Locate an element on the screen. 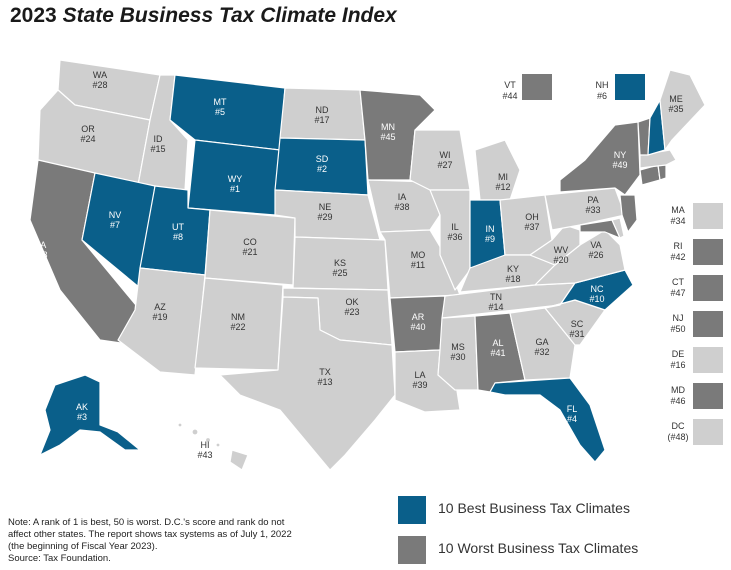  legend-best-label: 10 Best Business Tax Climates is located at coordinates (534, 508).